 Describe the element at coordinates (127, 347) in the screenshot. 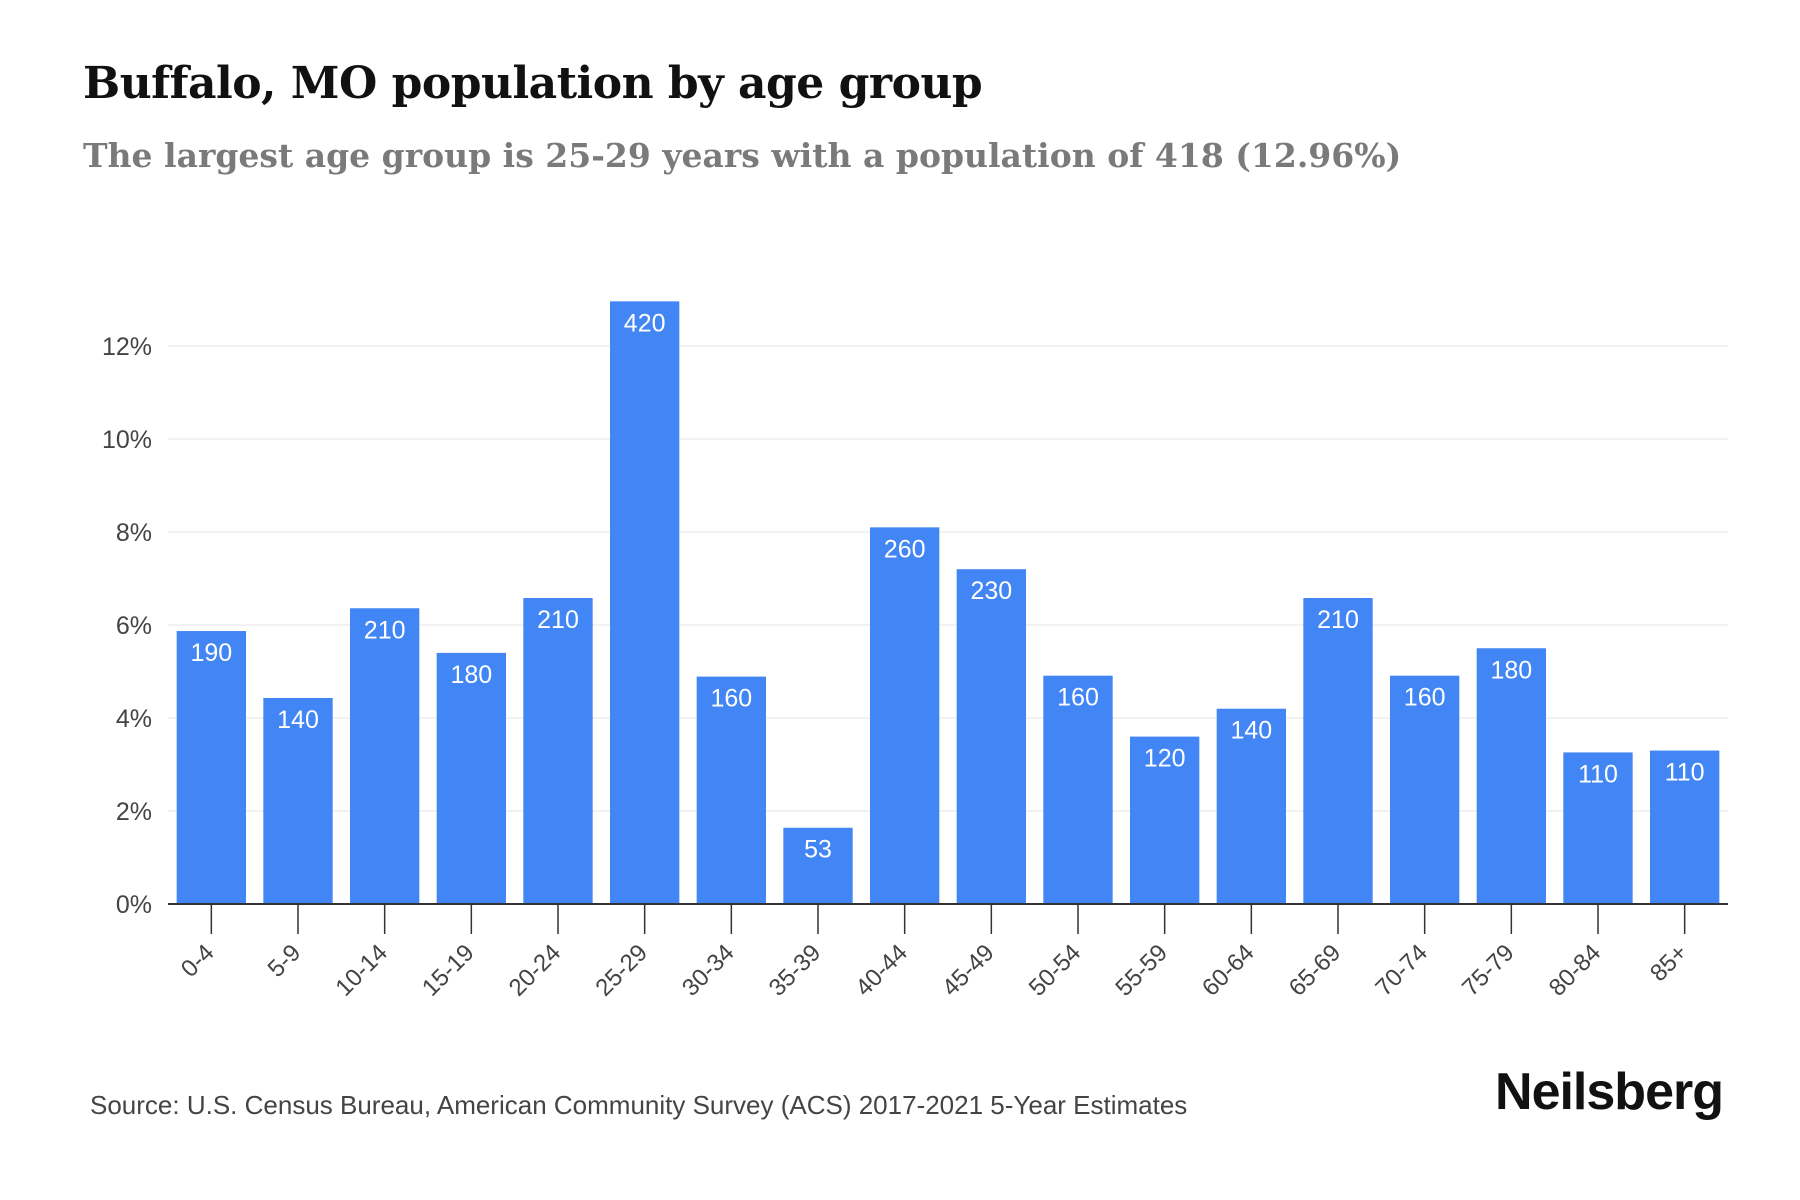

I see `y-tick-label: 12%` at that location.